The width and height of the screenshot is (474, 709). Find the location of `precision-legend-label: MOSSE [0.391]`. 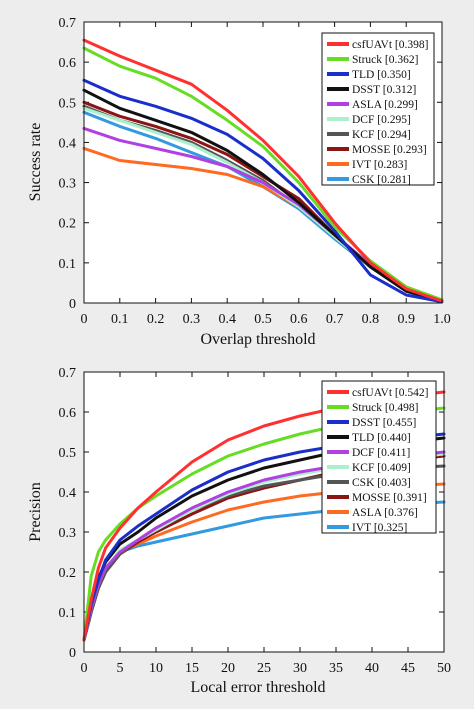

precision-legend-label: MOSSE [0.391] is located at coordinates (389, 498).